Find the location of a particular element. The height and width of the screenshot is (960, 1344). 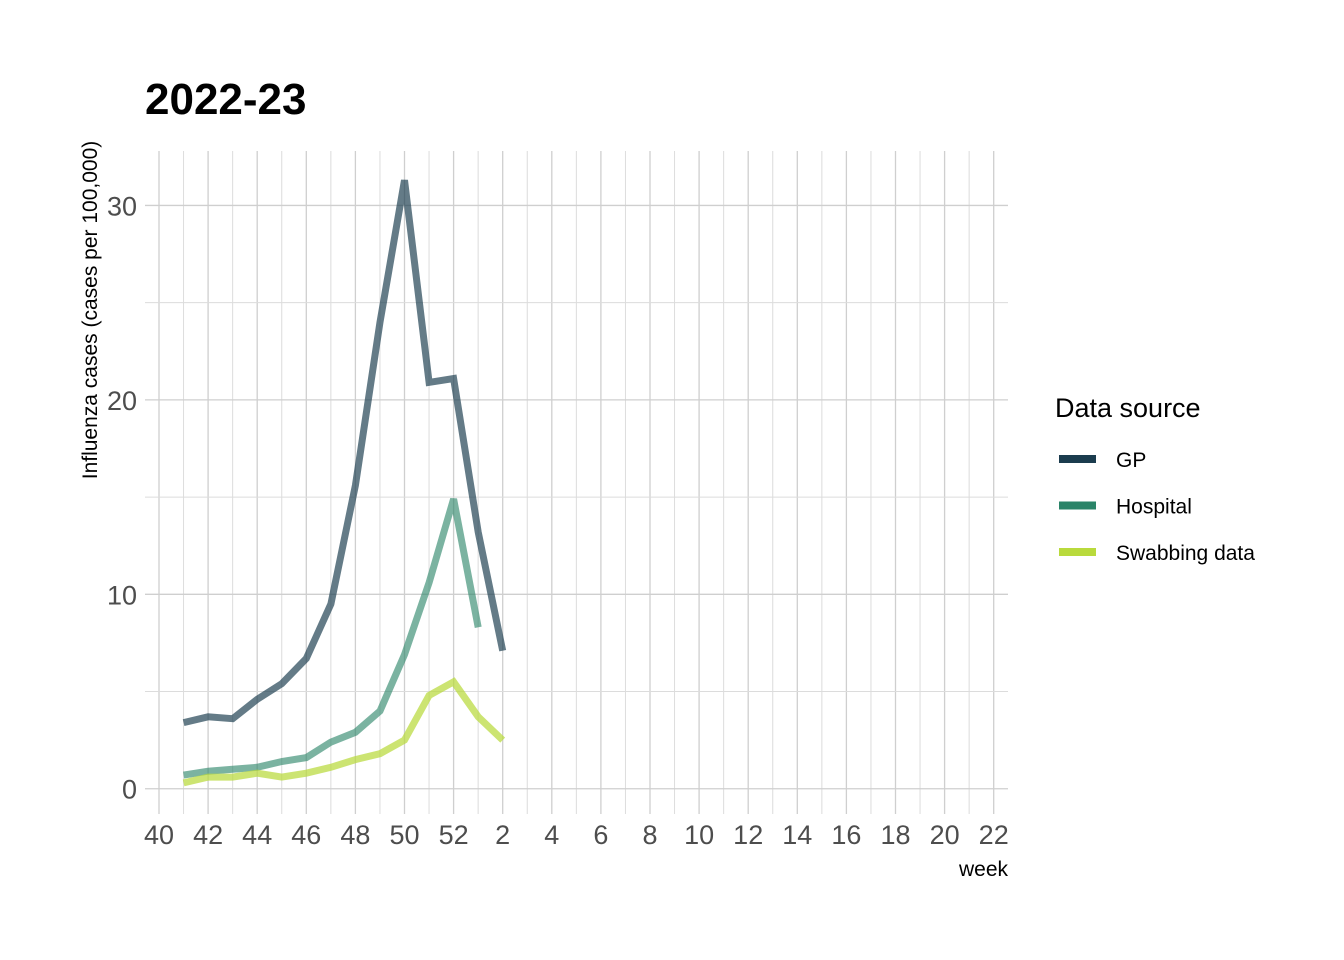

x-tick-label: 22 is located at coordinates (994, 835).